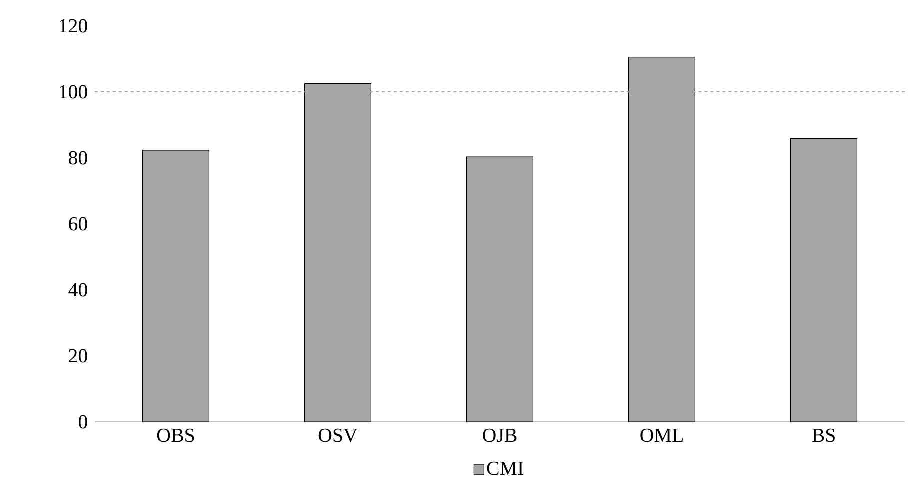 This screenshot has height=488, width=916. What do you see at coordinates (505, 469) in the screenshot?
I see `legend-label: CMI` at bounding box center [505, 469].